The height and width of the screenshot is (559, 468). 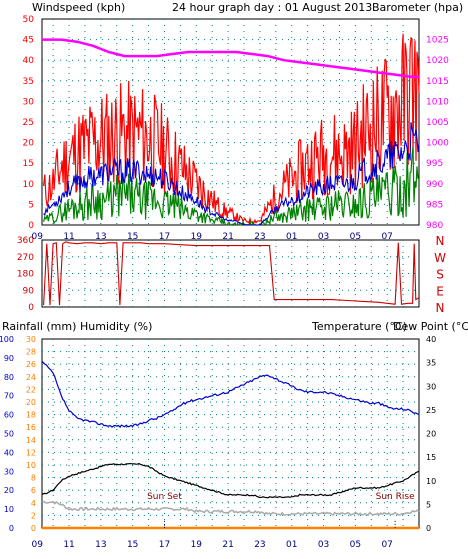 I want to click on chart-title: 24 hour graph day : 01 August 2013, so click(x=272, y=7).